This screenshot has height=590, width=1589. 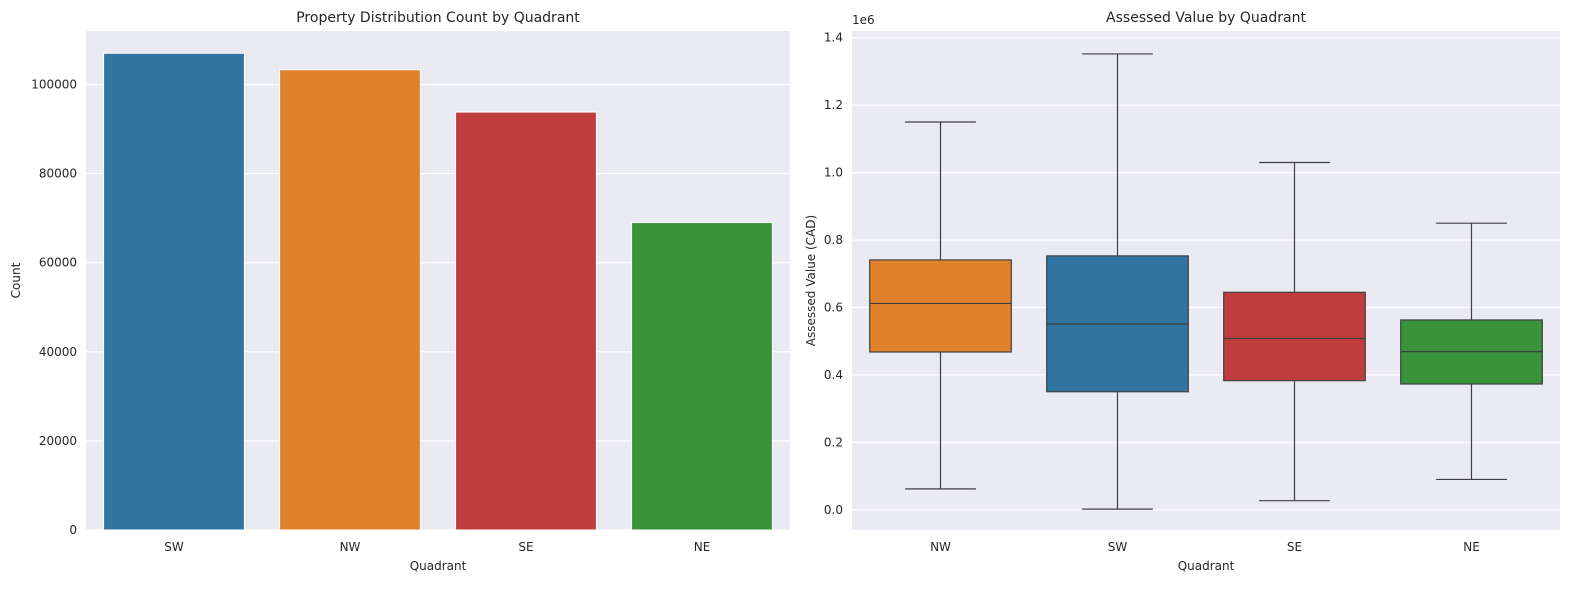 What do you see at coordinates (1206, 18) in the screenshot?
I see `box-plot-title: Assessed Value by Quadrant` at bounding box center [1206, 18].